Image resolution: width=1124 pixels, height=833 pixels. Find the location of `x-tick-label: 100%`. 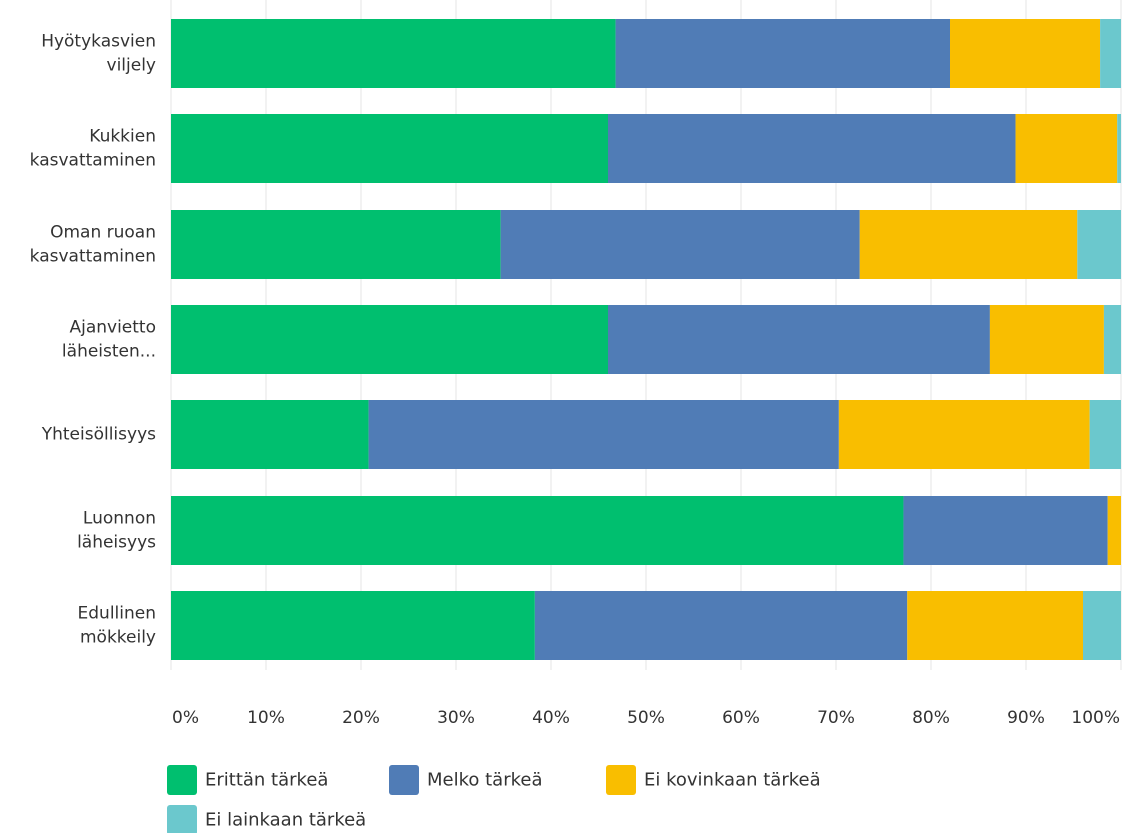

x-tick-label: 100% is located at coordinates (1095, 718).